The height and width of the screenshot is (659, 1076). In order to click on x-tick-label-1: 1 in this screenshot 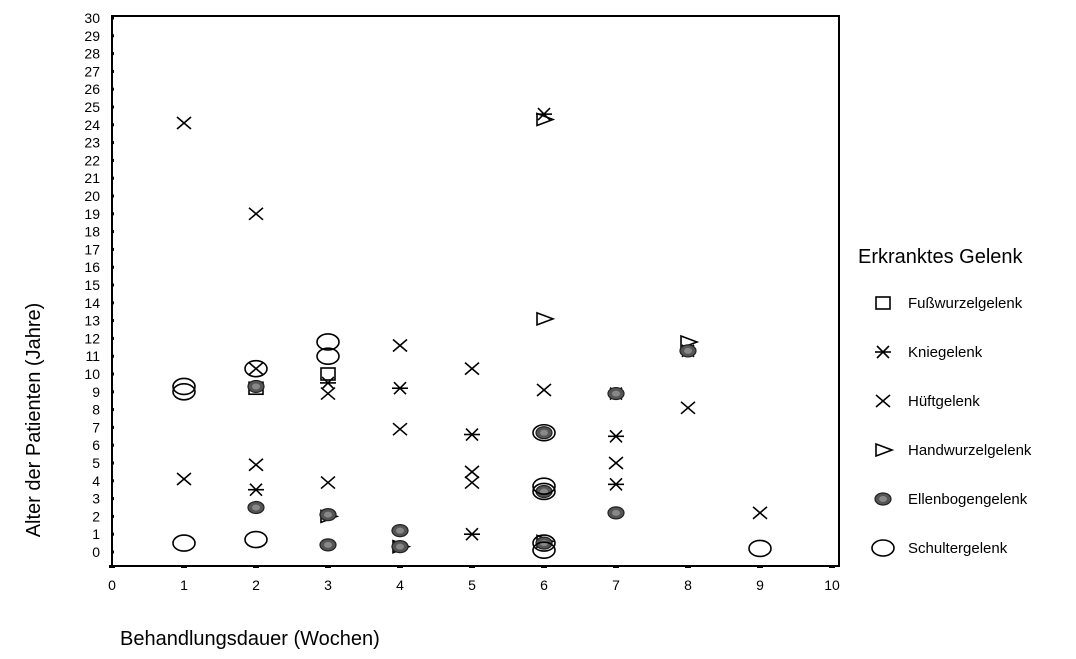, I will do `click(184, 585)`.